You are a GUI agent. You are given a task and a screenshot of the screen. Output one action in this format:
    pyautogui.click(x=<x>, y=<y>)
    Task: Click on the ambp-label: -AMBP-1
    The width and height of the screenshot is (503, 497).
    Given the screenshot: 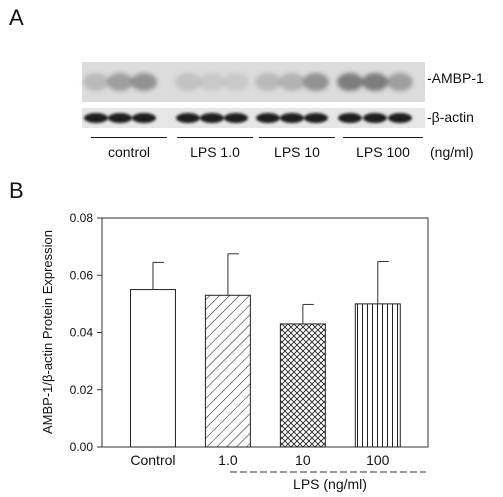 What is the action you would take?
    pyautogui.click(x=455, y=78)
    